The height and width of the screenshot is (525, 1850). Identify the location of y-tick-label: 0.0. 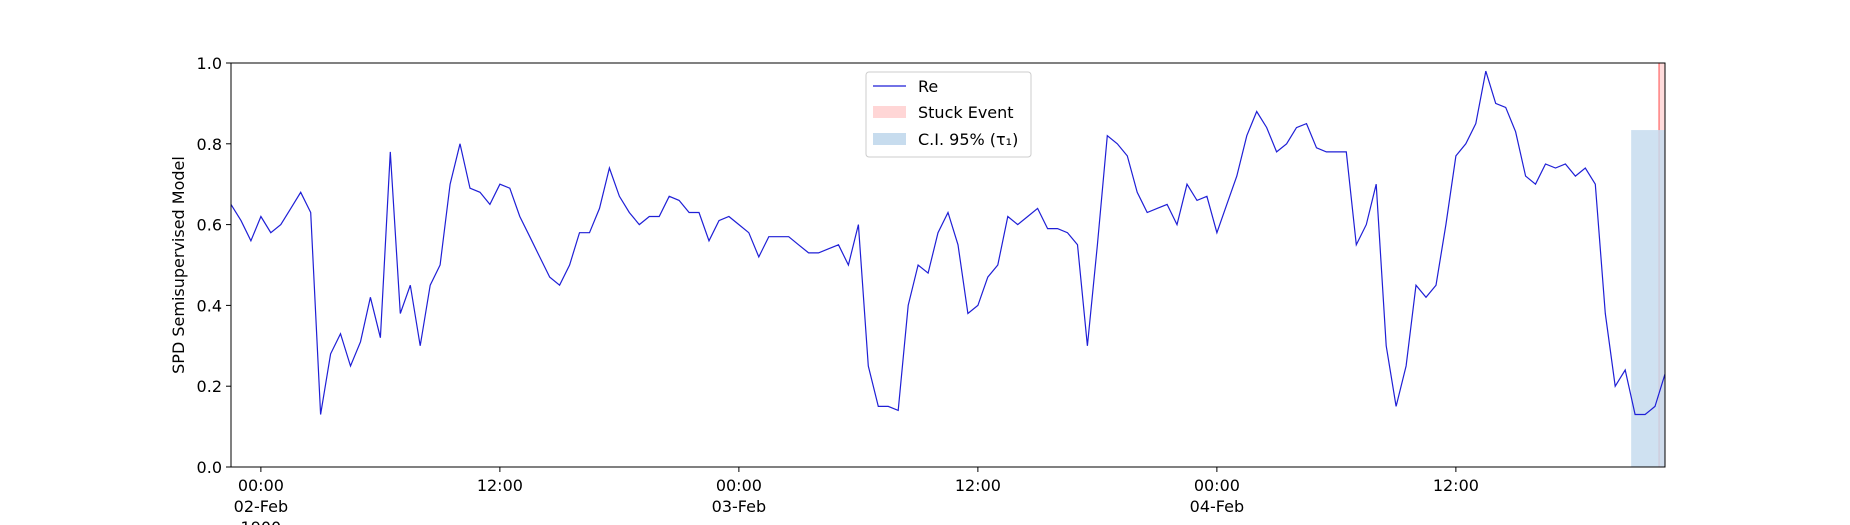
(209, 467).